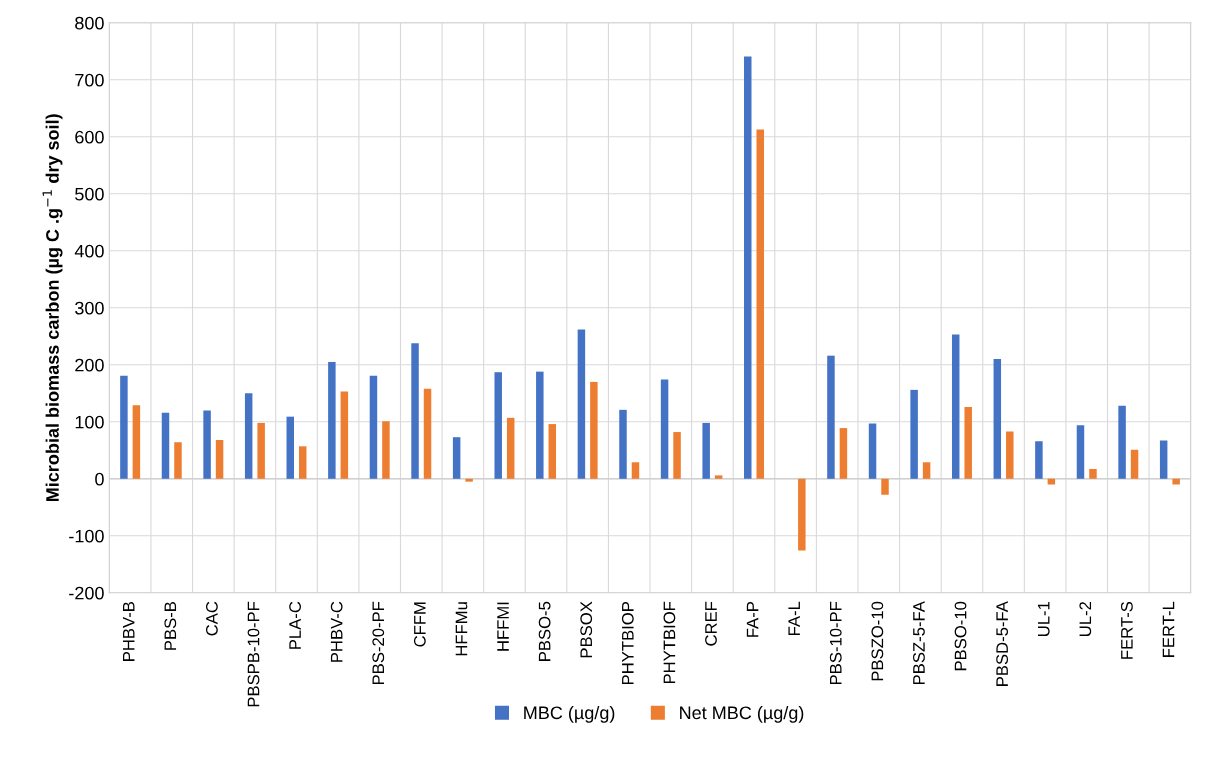 The width and height of the screenshot is (1215, 760). I want to click on y-tick-label: 0, so click(99, 479).